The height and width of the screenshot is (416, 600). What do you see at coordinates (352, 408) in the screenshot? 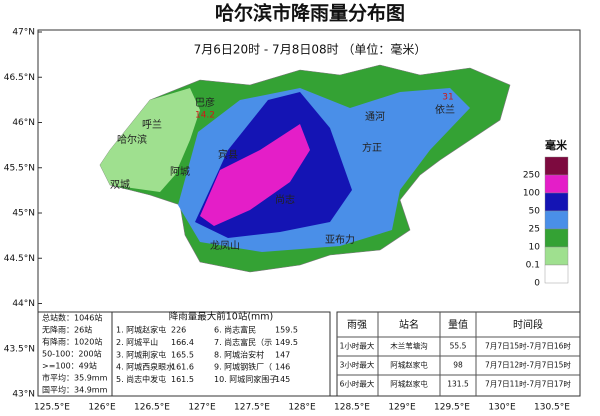
I see `lon-label: 128.5°E` at bounding box center [352, 408].